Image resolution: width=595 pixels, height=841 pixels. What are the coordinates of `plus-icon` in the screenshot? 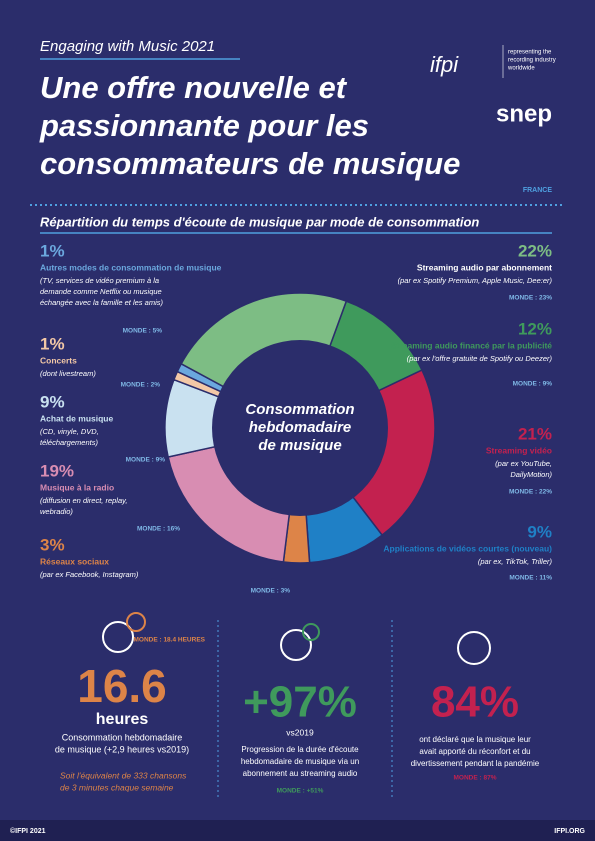 It's located at (311, 632).